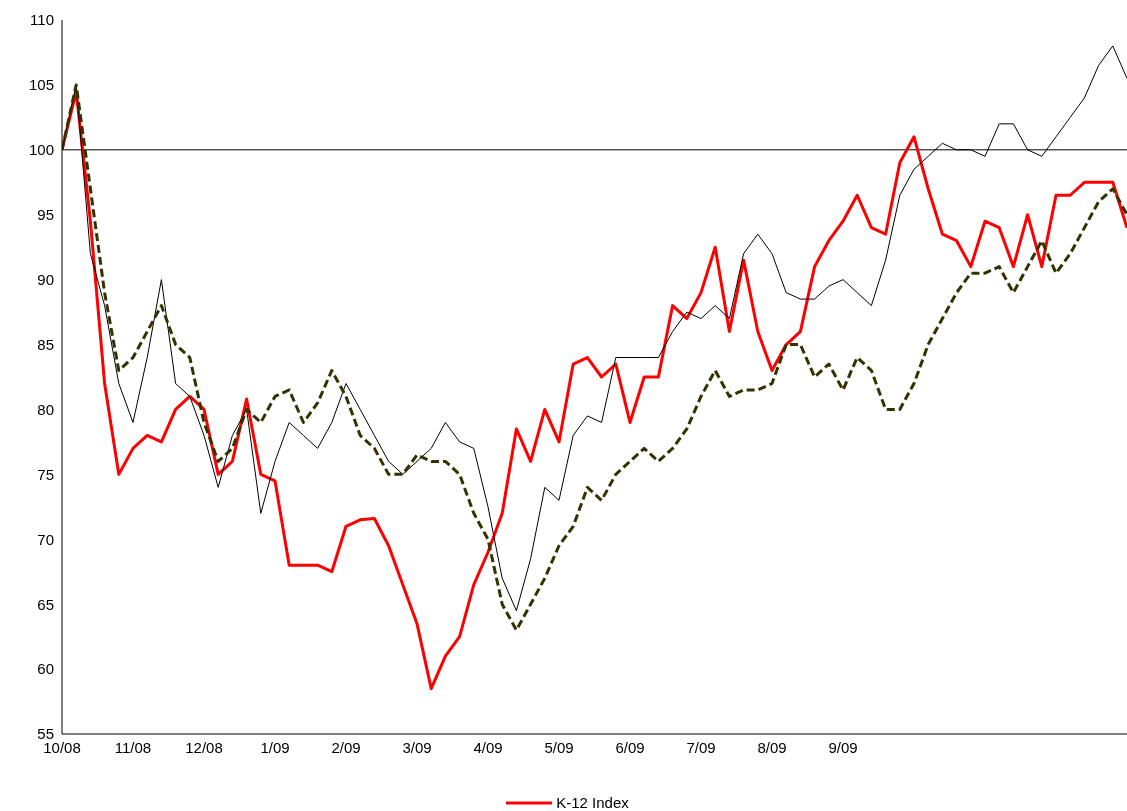 The height and width of the screenshot is (811, 1127). What do you see at coordinates (45, 215) in the screenshot?
I see `y-tick-label: 95` at bounding box center [45, 215].